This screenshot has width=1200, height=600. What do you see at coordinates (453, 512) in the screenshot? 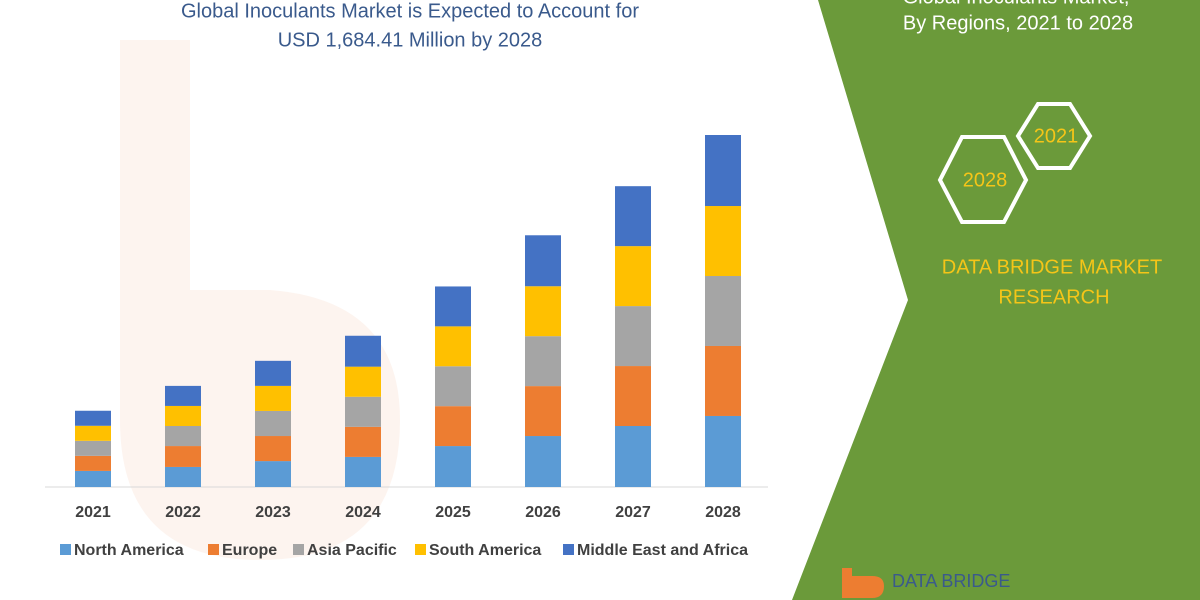
I see `x-tick-label: 2025` at bounding box center [453, 512].